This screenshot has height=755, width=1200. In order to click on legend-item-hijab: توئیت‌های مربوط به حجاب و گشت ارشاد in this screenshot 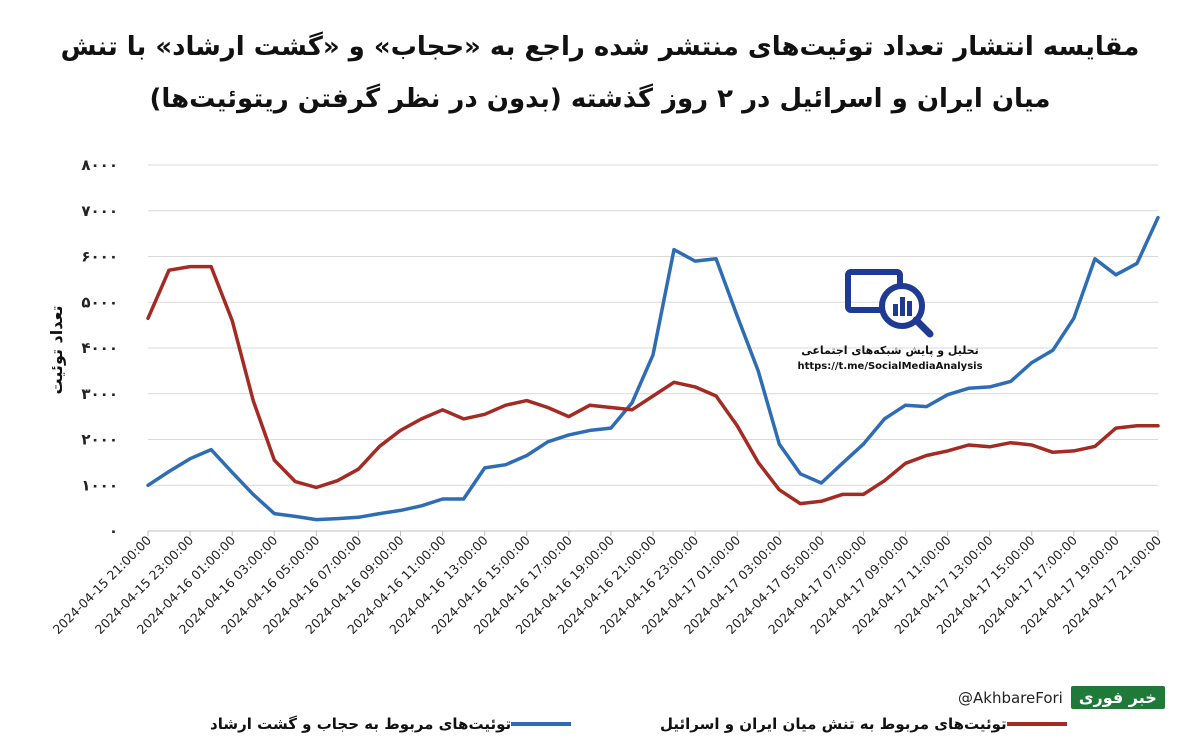, I will do `click(396, 724)`.